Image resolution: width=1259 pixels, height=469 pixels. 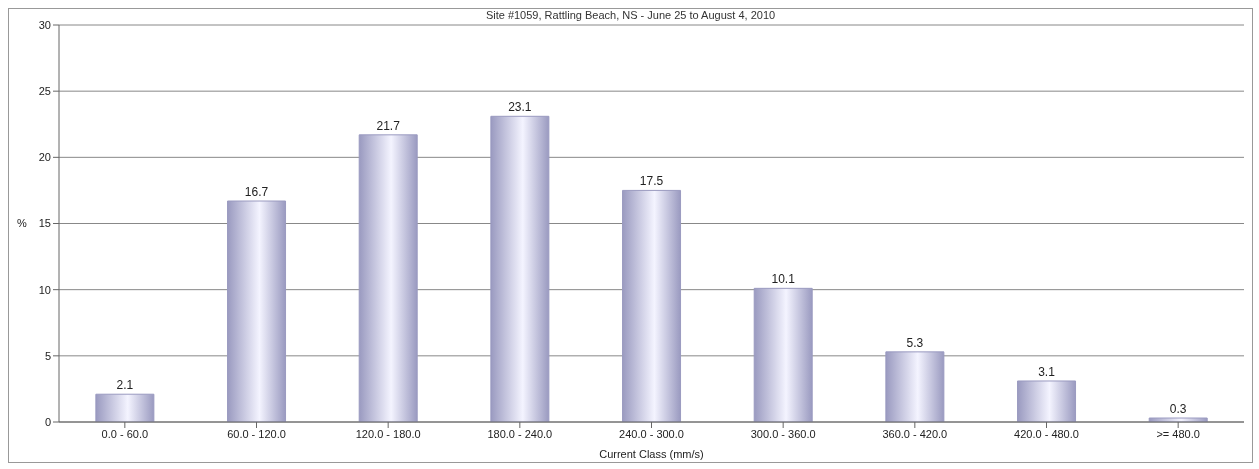 What do you see at coordinates (388, 125) in the screenshot?
I see `data-label: 21.7` at bounding box center [388, 125].